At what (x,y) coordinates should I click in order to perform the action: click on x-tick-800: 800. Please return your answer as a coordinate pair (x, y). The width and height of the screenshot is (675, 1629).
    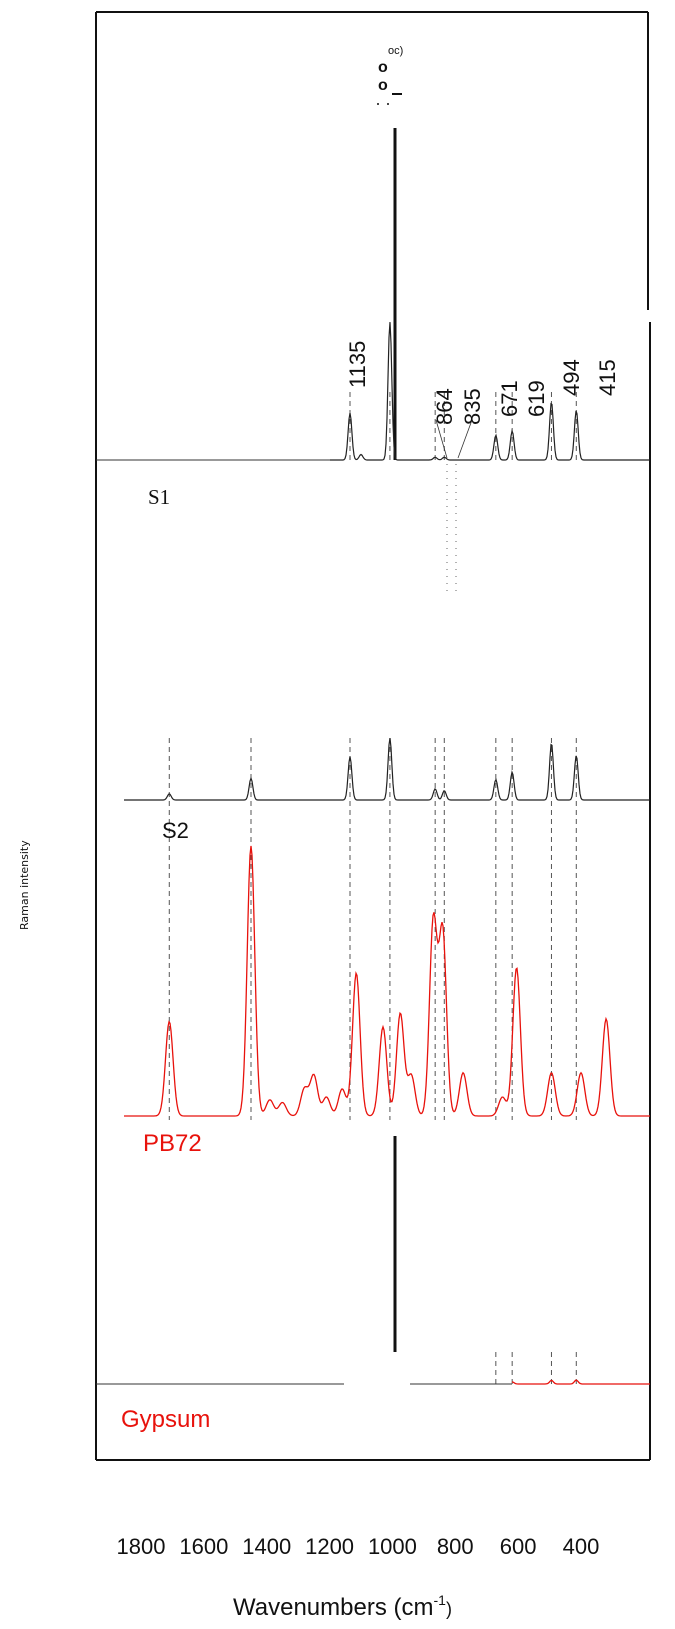
    Looking at the image, I should click on (455, 1546).